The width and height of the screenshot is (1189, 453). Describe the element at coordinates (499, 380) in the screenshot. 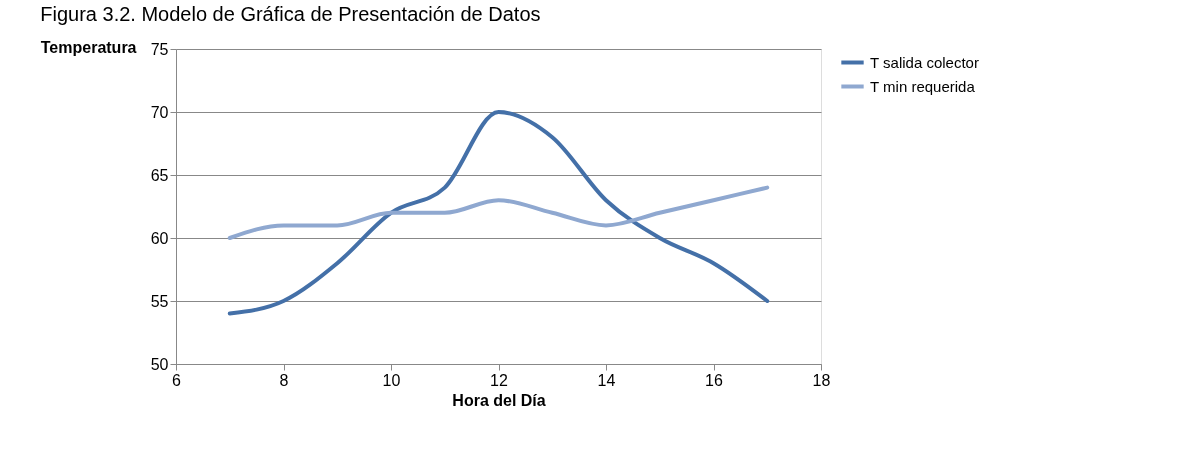

I see `x-tick-label: 12` at that location.